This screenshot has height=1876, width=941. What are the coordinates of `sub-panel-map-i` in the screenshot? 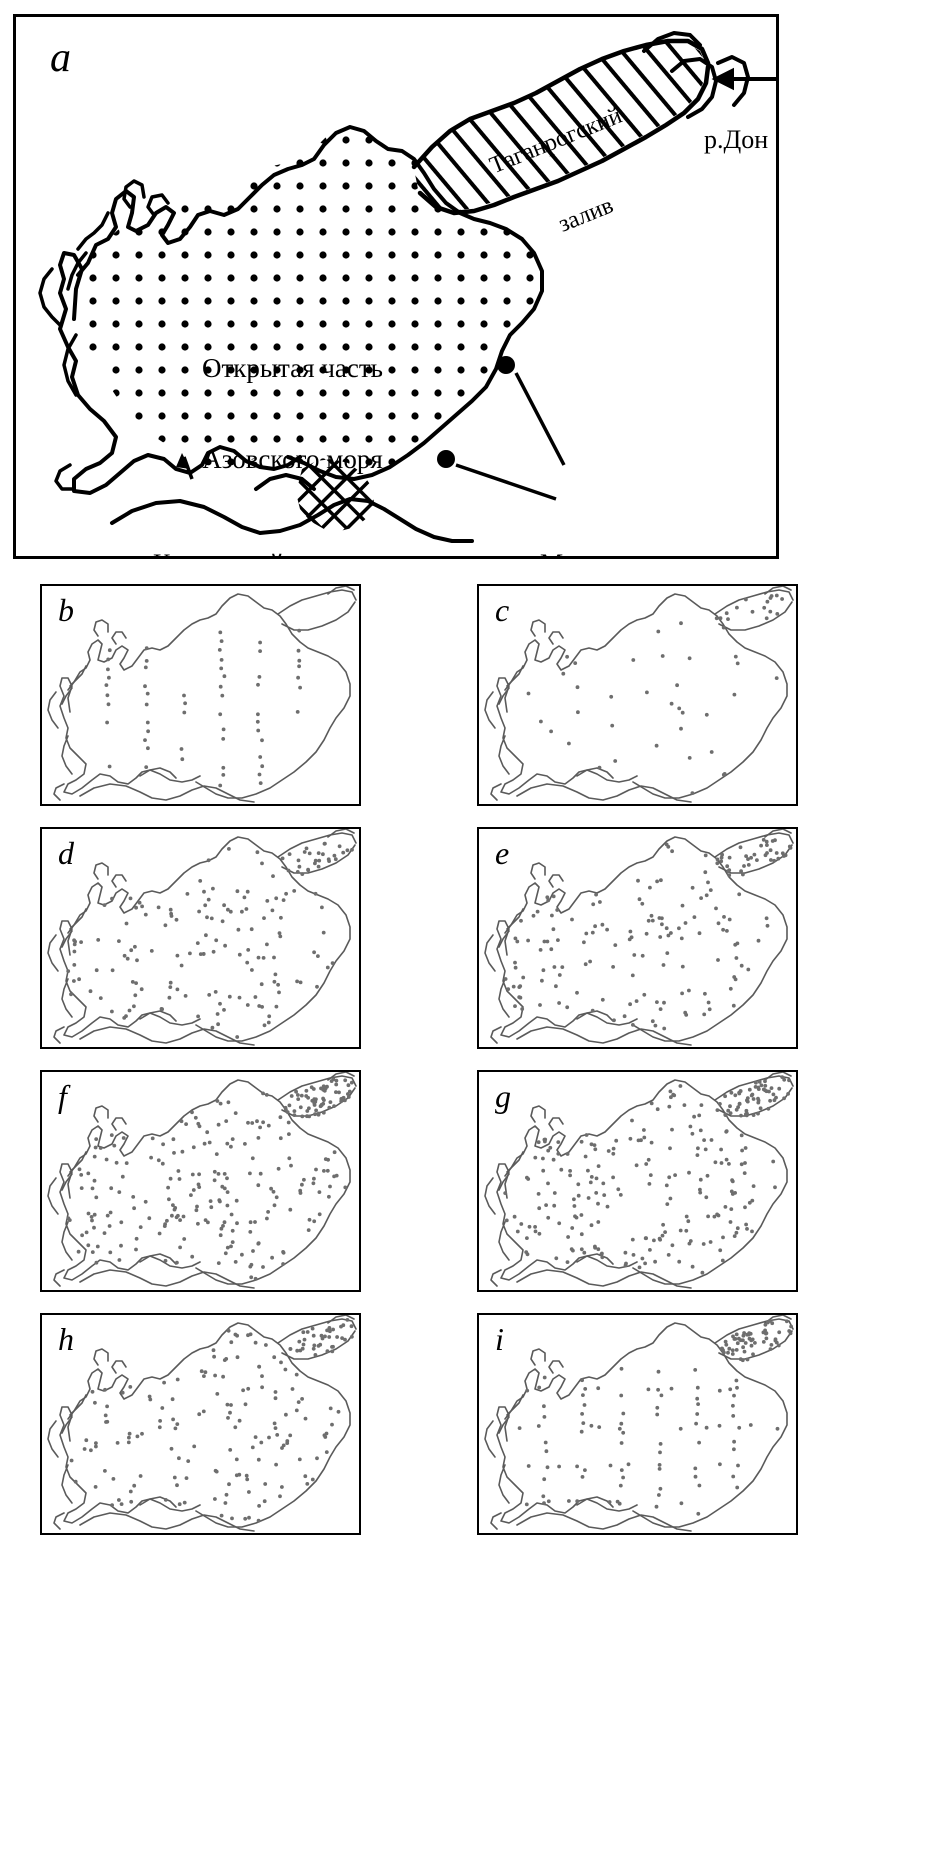 It's located at (639, 1423).